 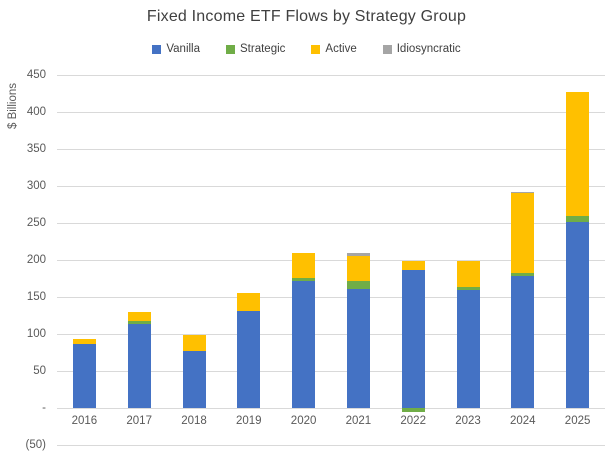 I want to click on y-tick-label: 100, so click(x=36, y=334).